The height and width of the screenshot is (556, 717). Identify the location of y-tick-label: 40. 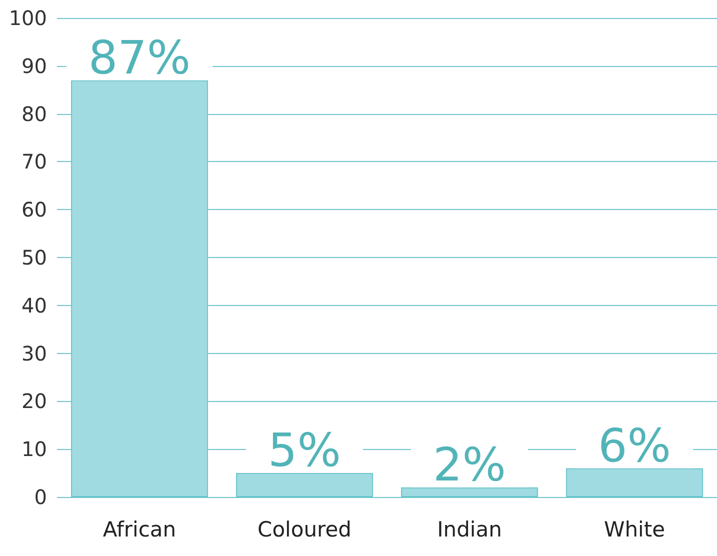
(34, 305).